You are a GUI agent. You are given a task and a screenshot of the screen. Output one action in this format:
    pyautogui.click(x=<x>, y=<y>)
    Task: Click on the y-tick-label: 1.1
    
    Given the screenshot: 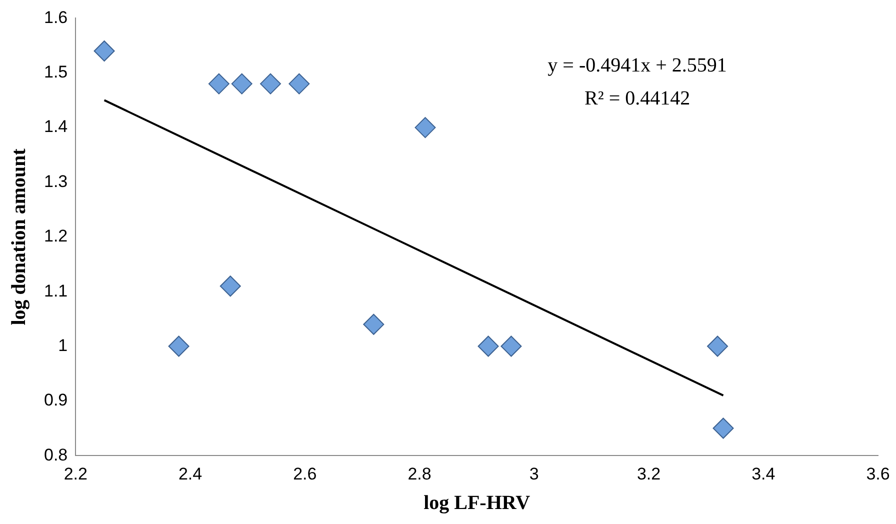 What is the action you would take?
    pyautogui.click(x=56, y=290)
    